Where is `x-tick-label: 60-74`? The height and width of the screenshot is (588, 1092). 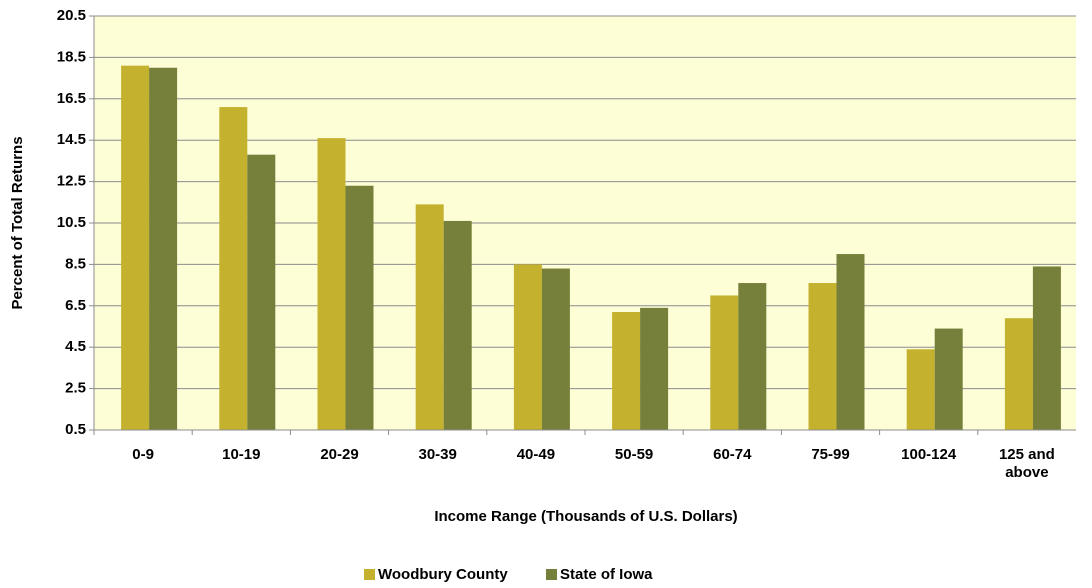
x-tick-label: 60-74 is located at coordinates (732, 454).